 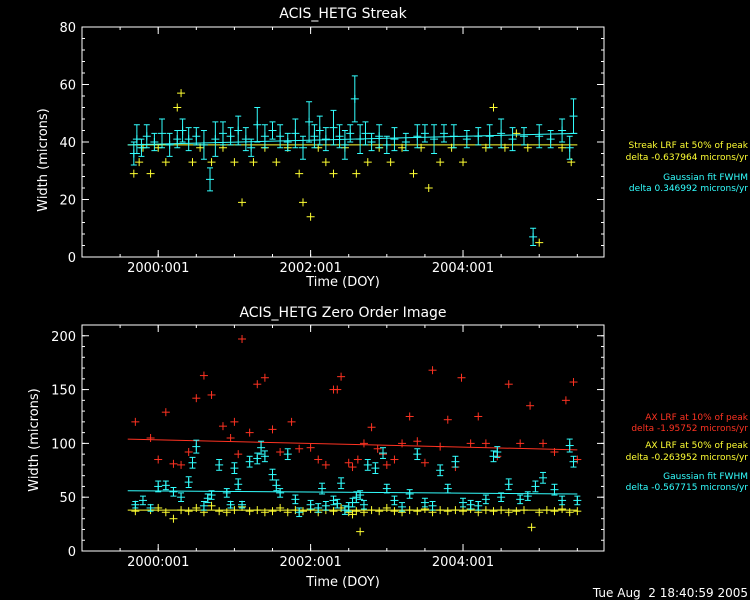 What do you see at coordinates (158, 562) in the screenshot?
I see `x-tick-label: 2000:001` at bounding box center [158, 562].